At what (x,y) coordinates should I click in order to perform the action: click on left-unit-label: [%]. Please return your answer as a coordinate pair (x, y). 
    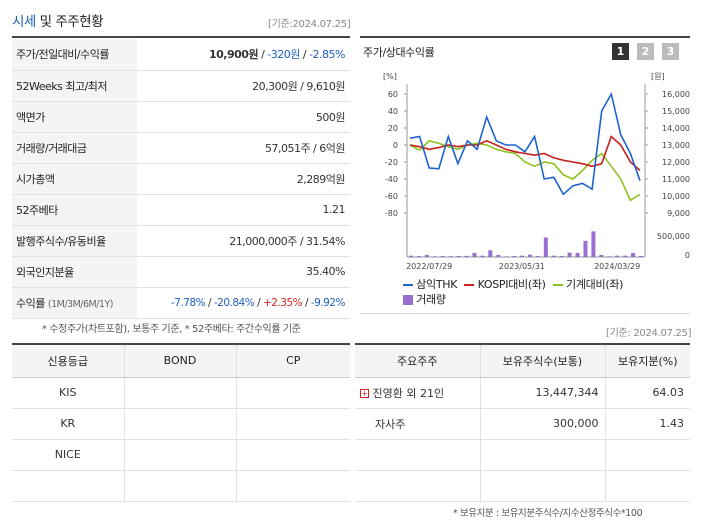
    Looking at the image, I should click on (390, 76).